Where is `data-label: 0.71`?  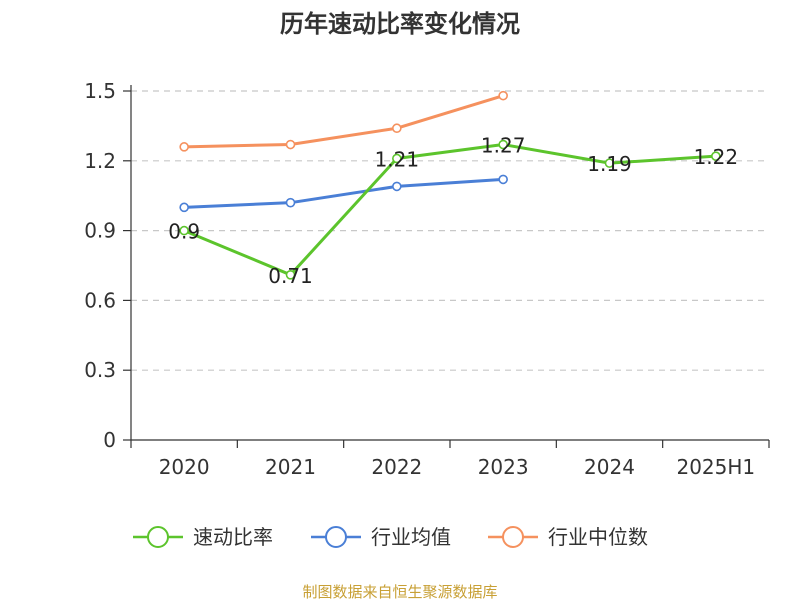
data-label: 0.71 is located at coordinates (290, 276).